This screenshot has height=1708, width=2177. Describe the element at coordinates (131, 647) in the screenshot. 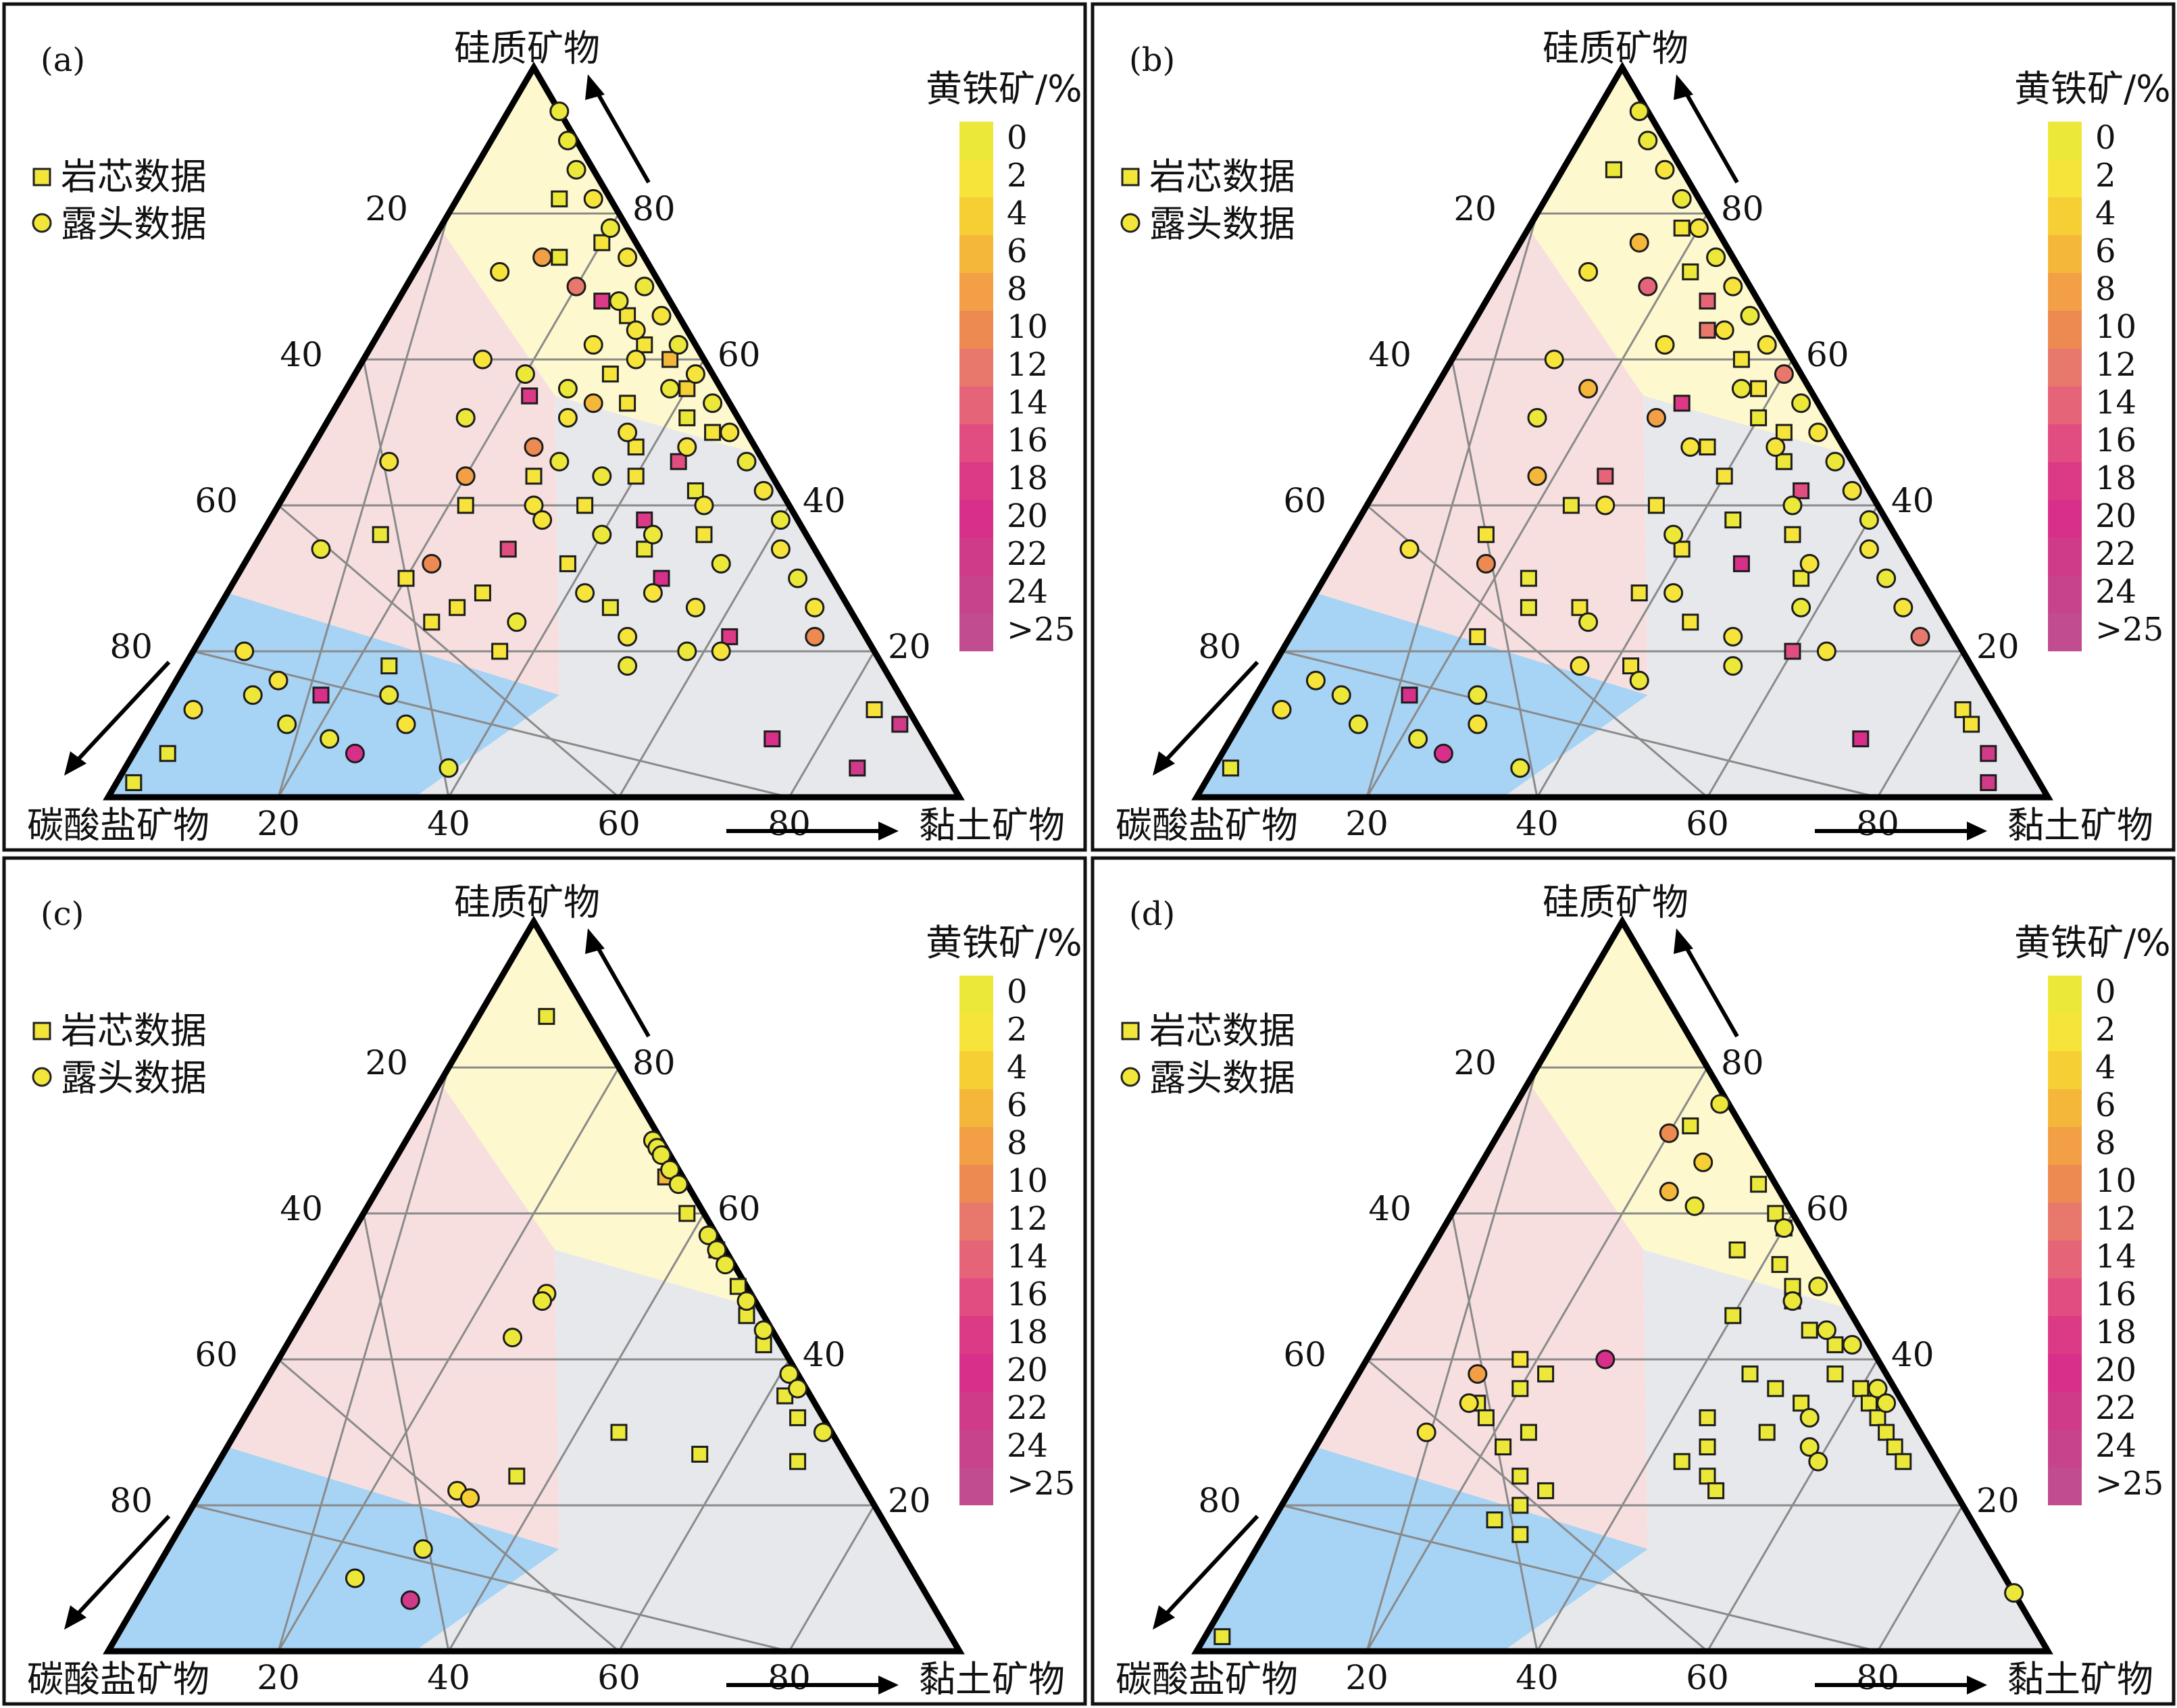

I see `left-tick-label: 80` at that location.